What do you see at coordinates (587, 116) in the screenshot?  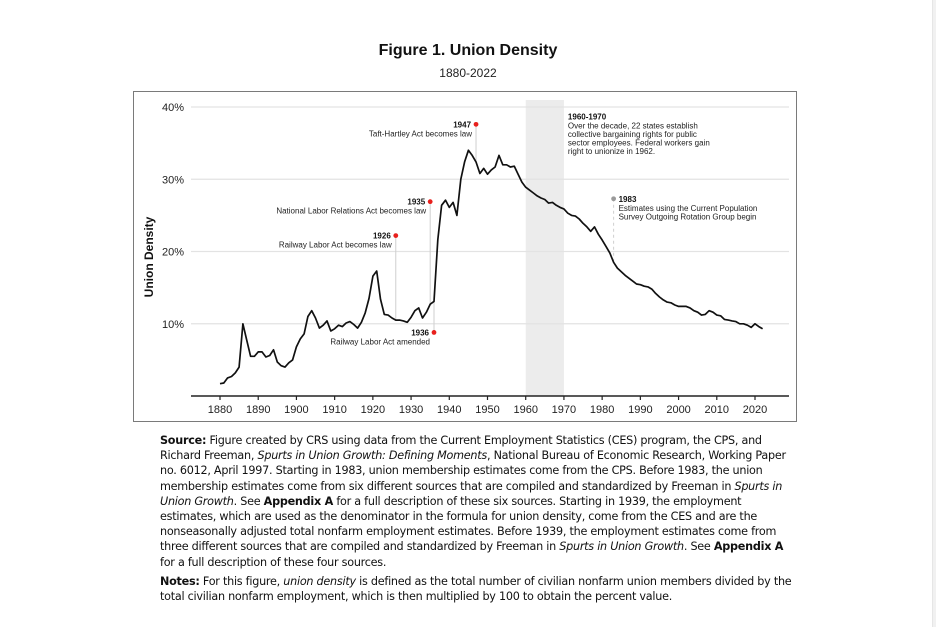 I see `annotation-year: 1960-1970` at bounding box center [587, 116].